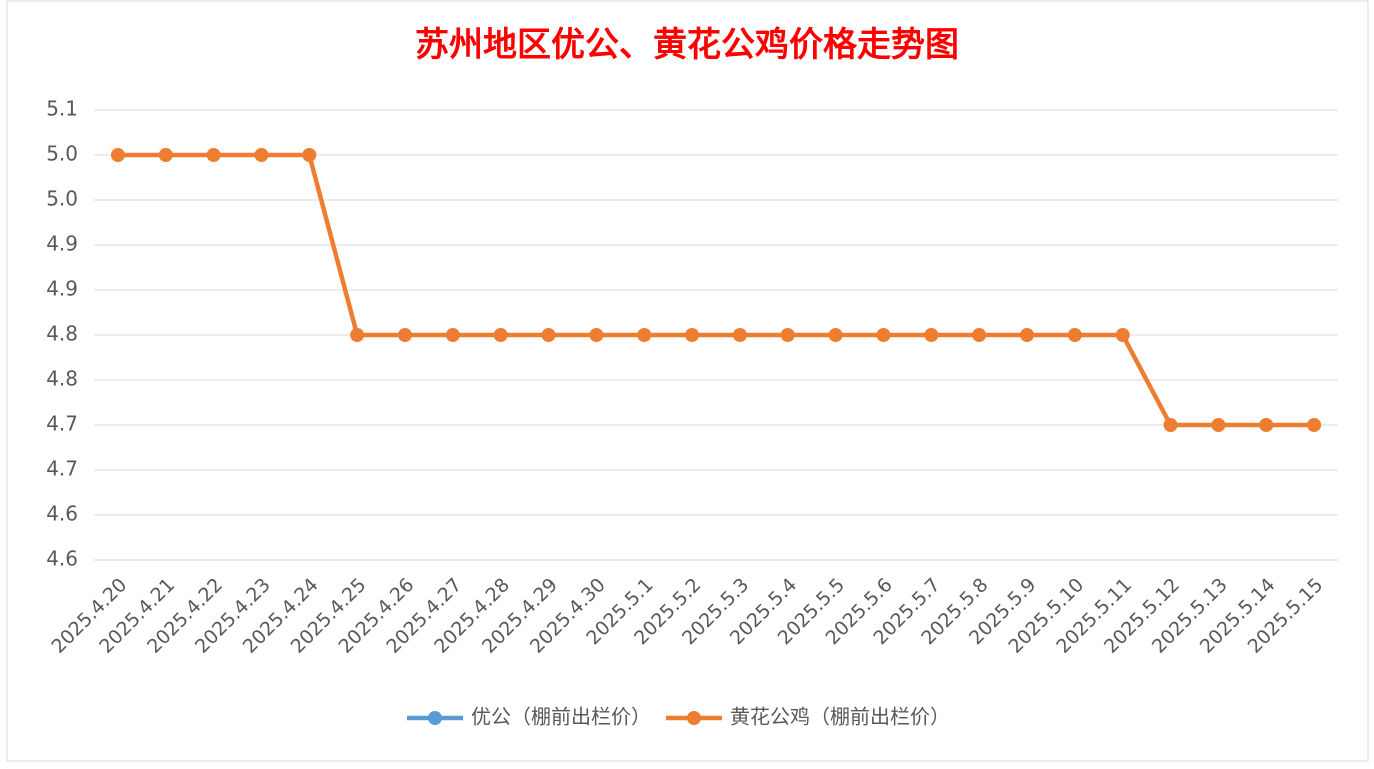 The image size is (1374, 769). What do you see at coordinates (62, 109) in the screenshot?
I see `y-tick-label: 5.1` at bounding box center [62, 109].